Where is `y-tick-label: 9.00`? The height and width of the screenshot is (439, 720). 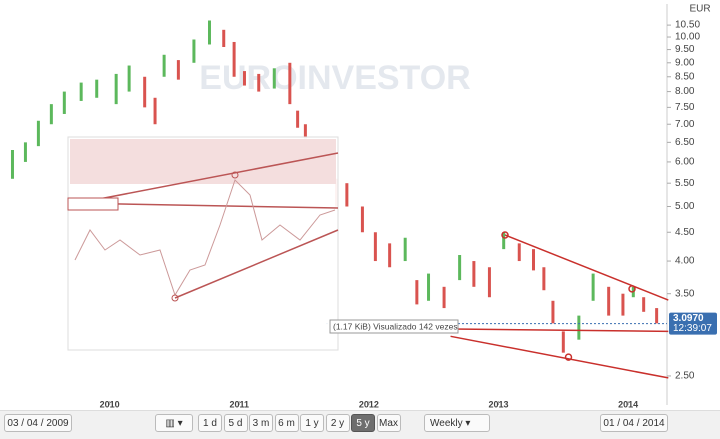
y-tick-label: 9.00 is located at coordinates (685, 62).